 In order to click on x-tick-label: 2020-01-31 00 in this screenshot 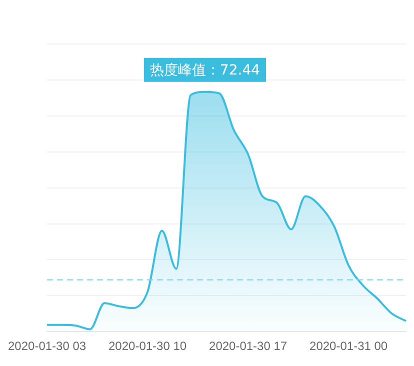, I will do `click(349, 346)`.